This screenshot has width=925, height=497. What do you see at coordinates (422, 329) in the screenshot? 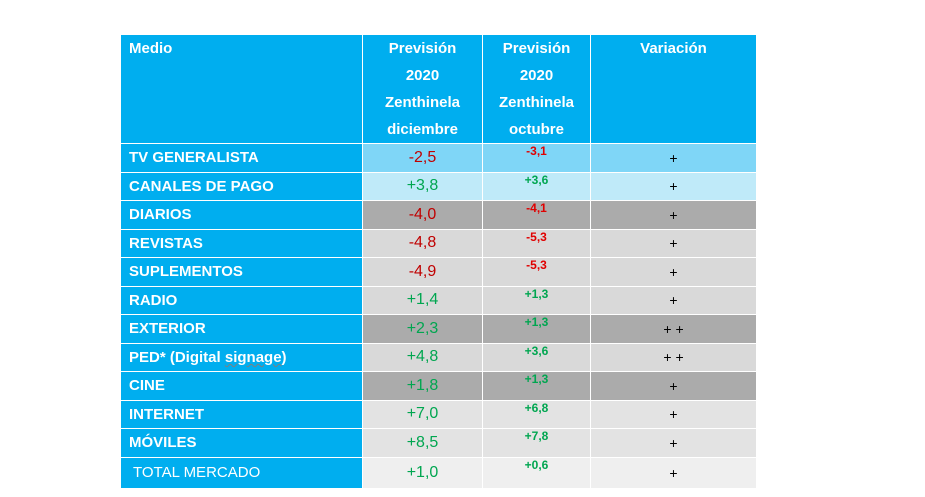
I see `value-diciembre: +2,3` at bounding box center [422, 329].